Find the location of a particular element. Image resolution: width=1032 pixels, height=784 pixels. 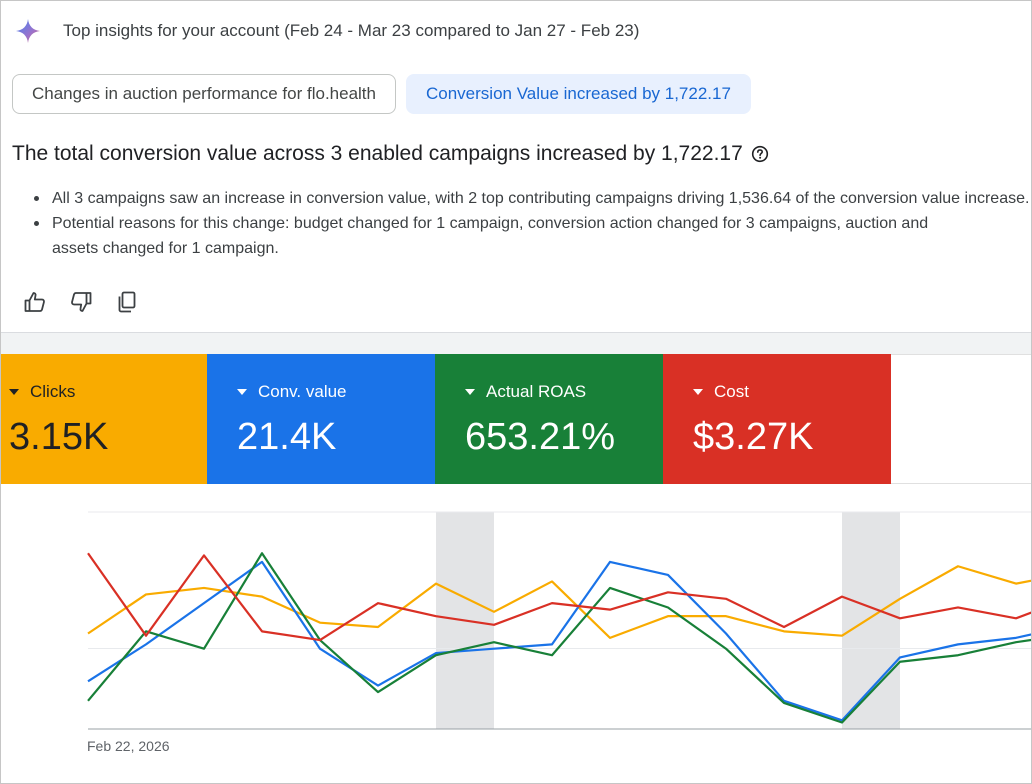

section-divider is located at coordinates (516, 343).